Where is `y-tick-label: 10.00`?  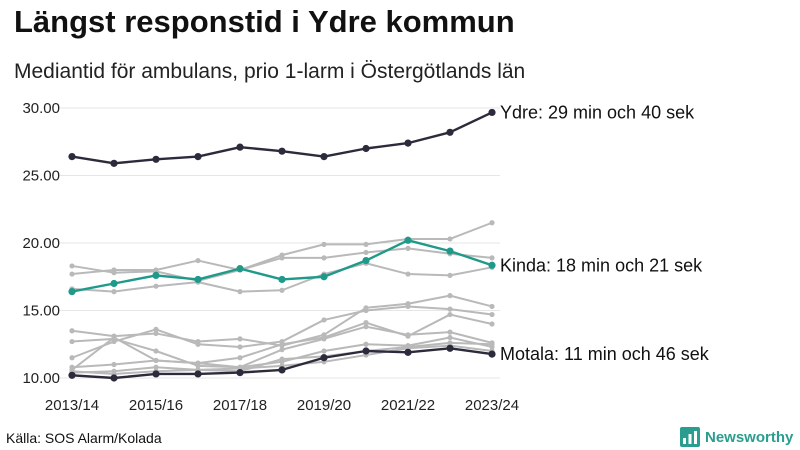 y-tick-label: 10.00 is located at coordinates (41, 378).